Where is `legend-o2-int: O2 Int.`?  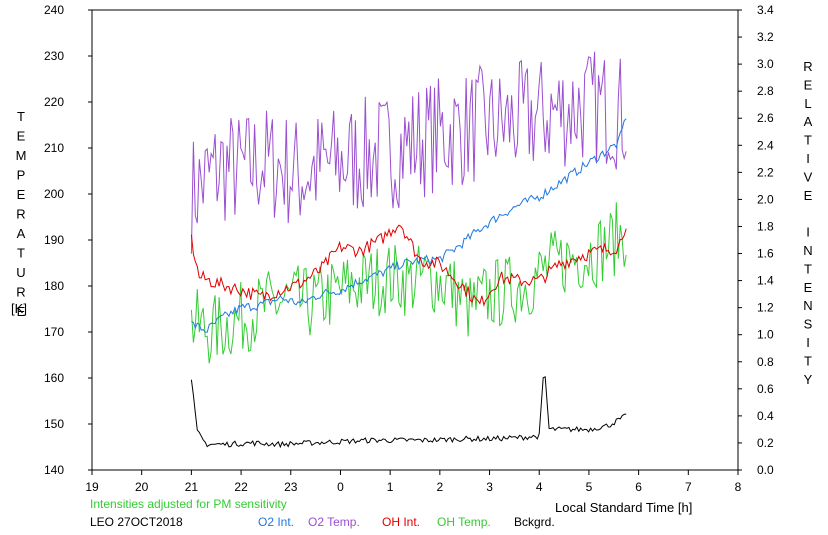
legend-o2-int: O2 Int. is located at coordinates (276, 522).